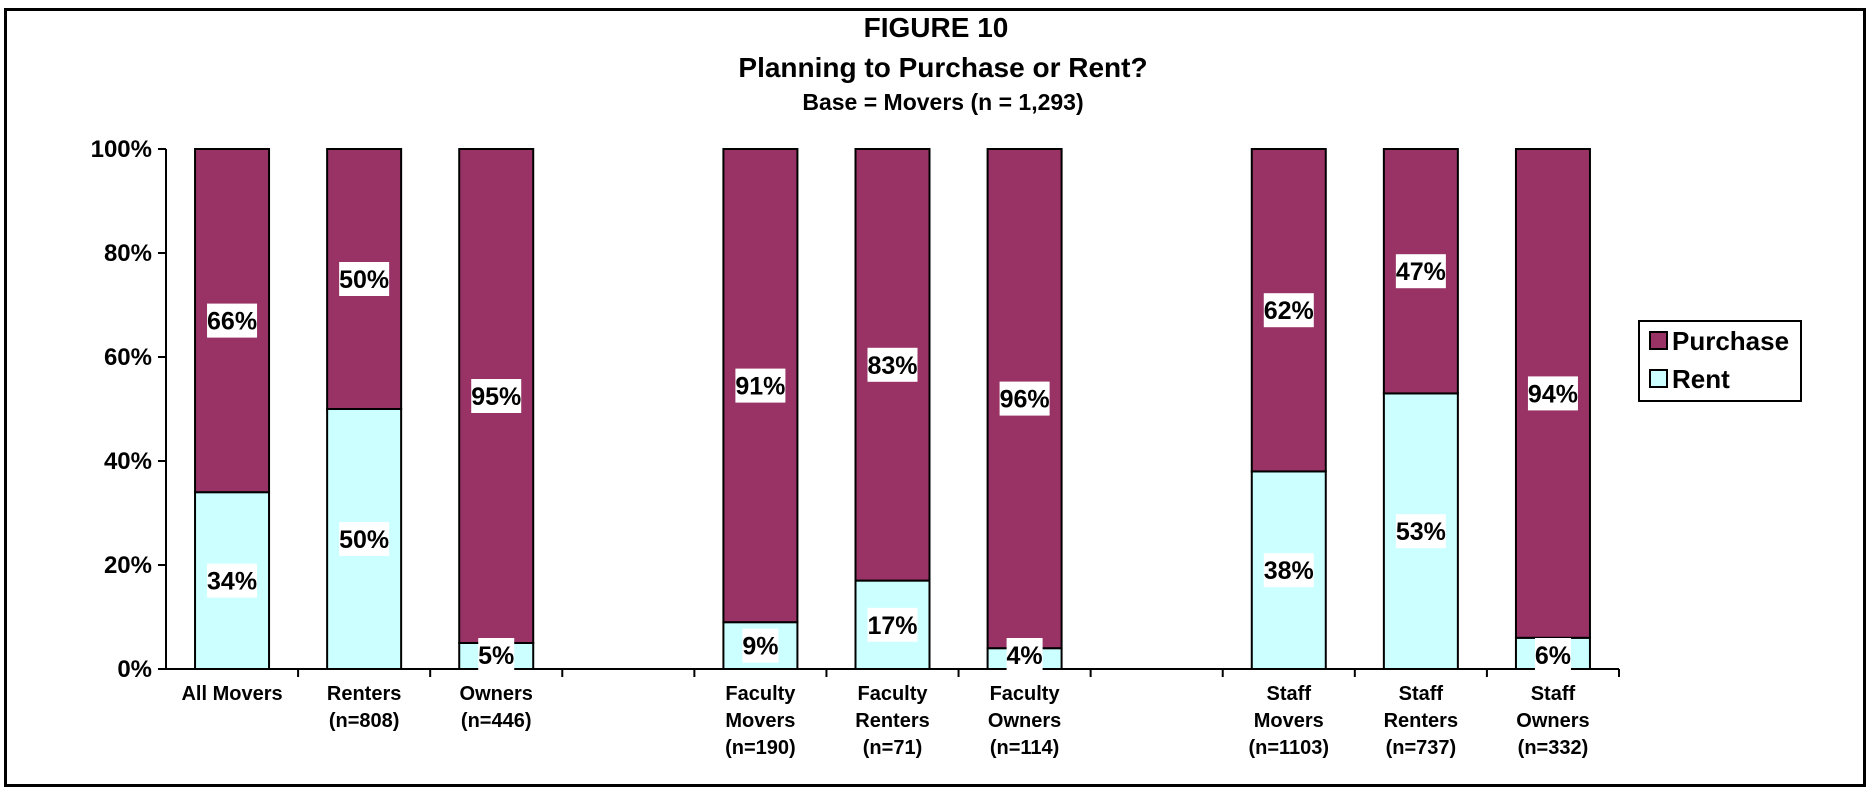  I want to click on data-label-text: 34%, so click(232, 582).